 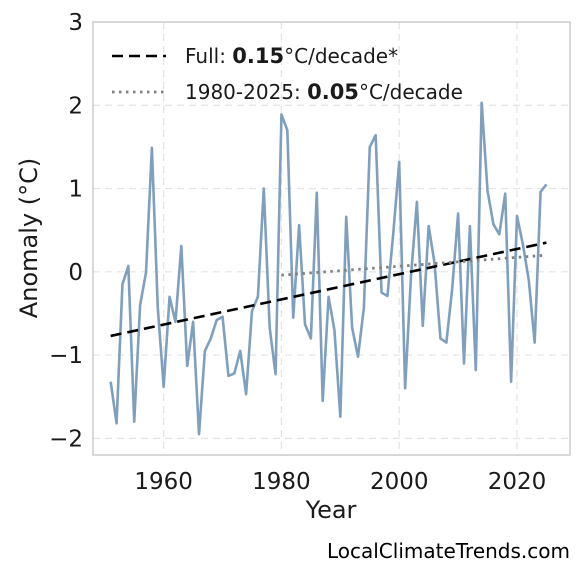 I want to click on x-tick-label: 2020, so click(x=517, y=482).